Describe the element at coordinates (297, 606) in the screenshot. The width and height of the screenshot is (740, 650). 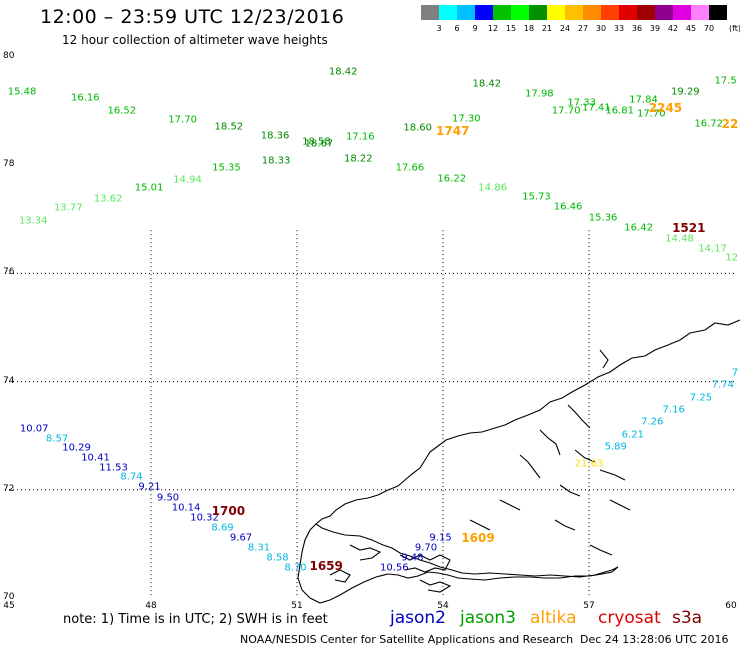
I see `lon-tick-label: 51` at that location.